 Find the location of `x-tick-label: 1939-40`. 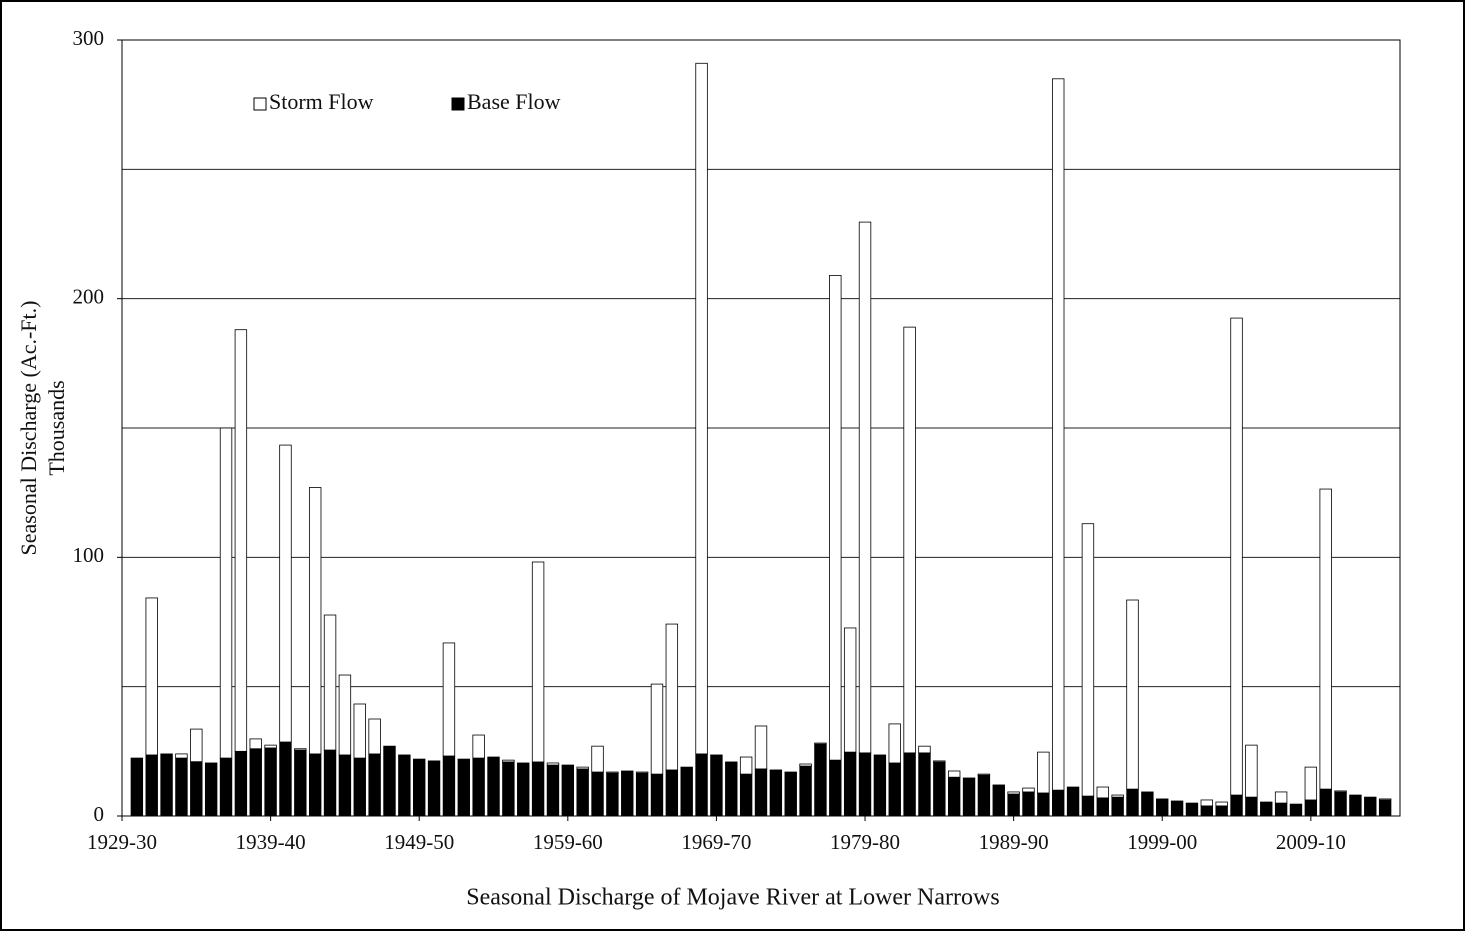

x-tick-label: 1939-40 is located at coordinates (271, 842).